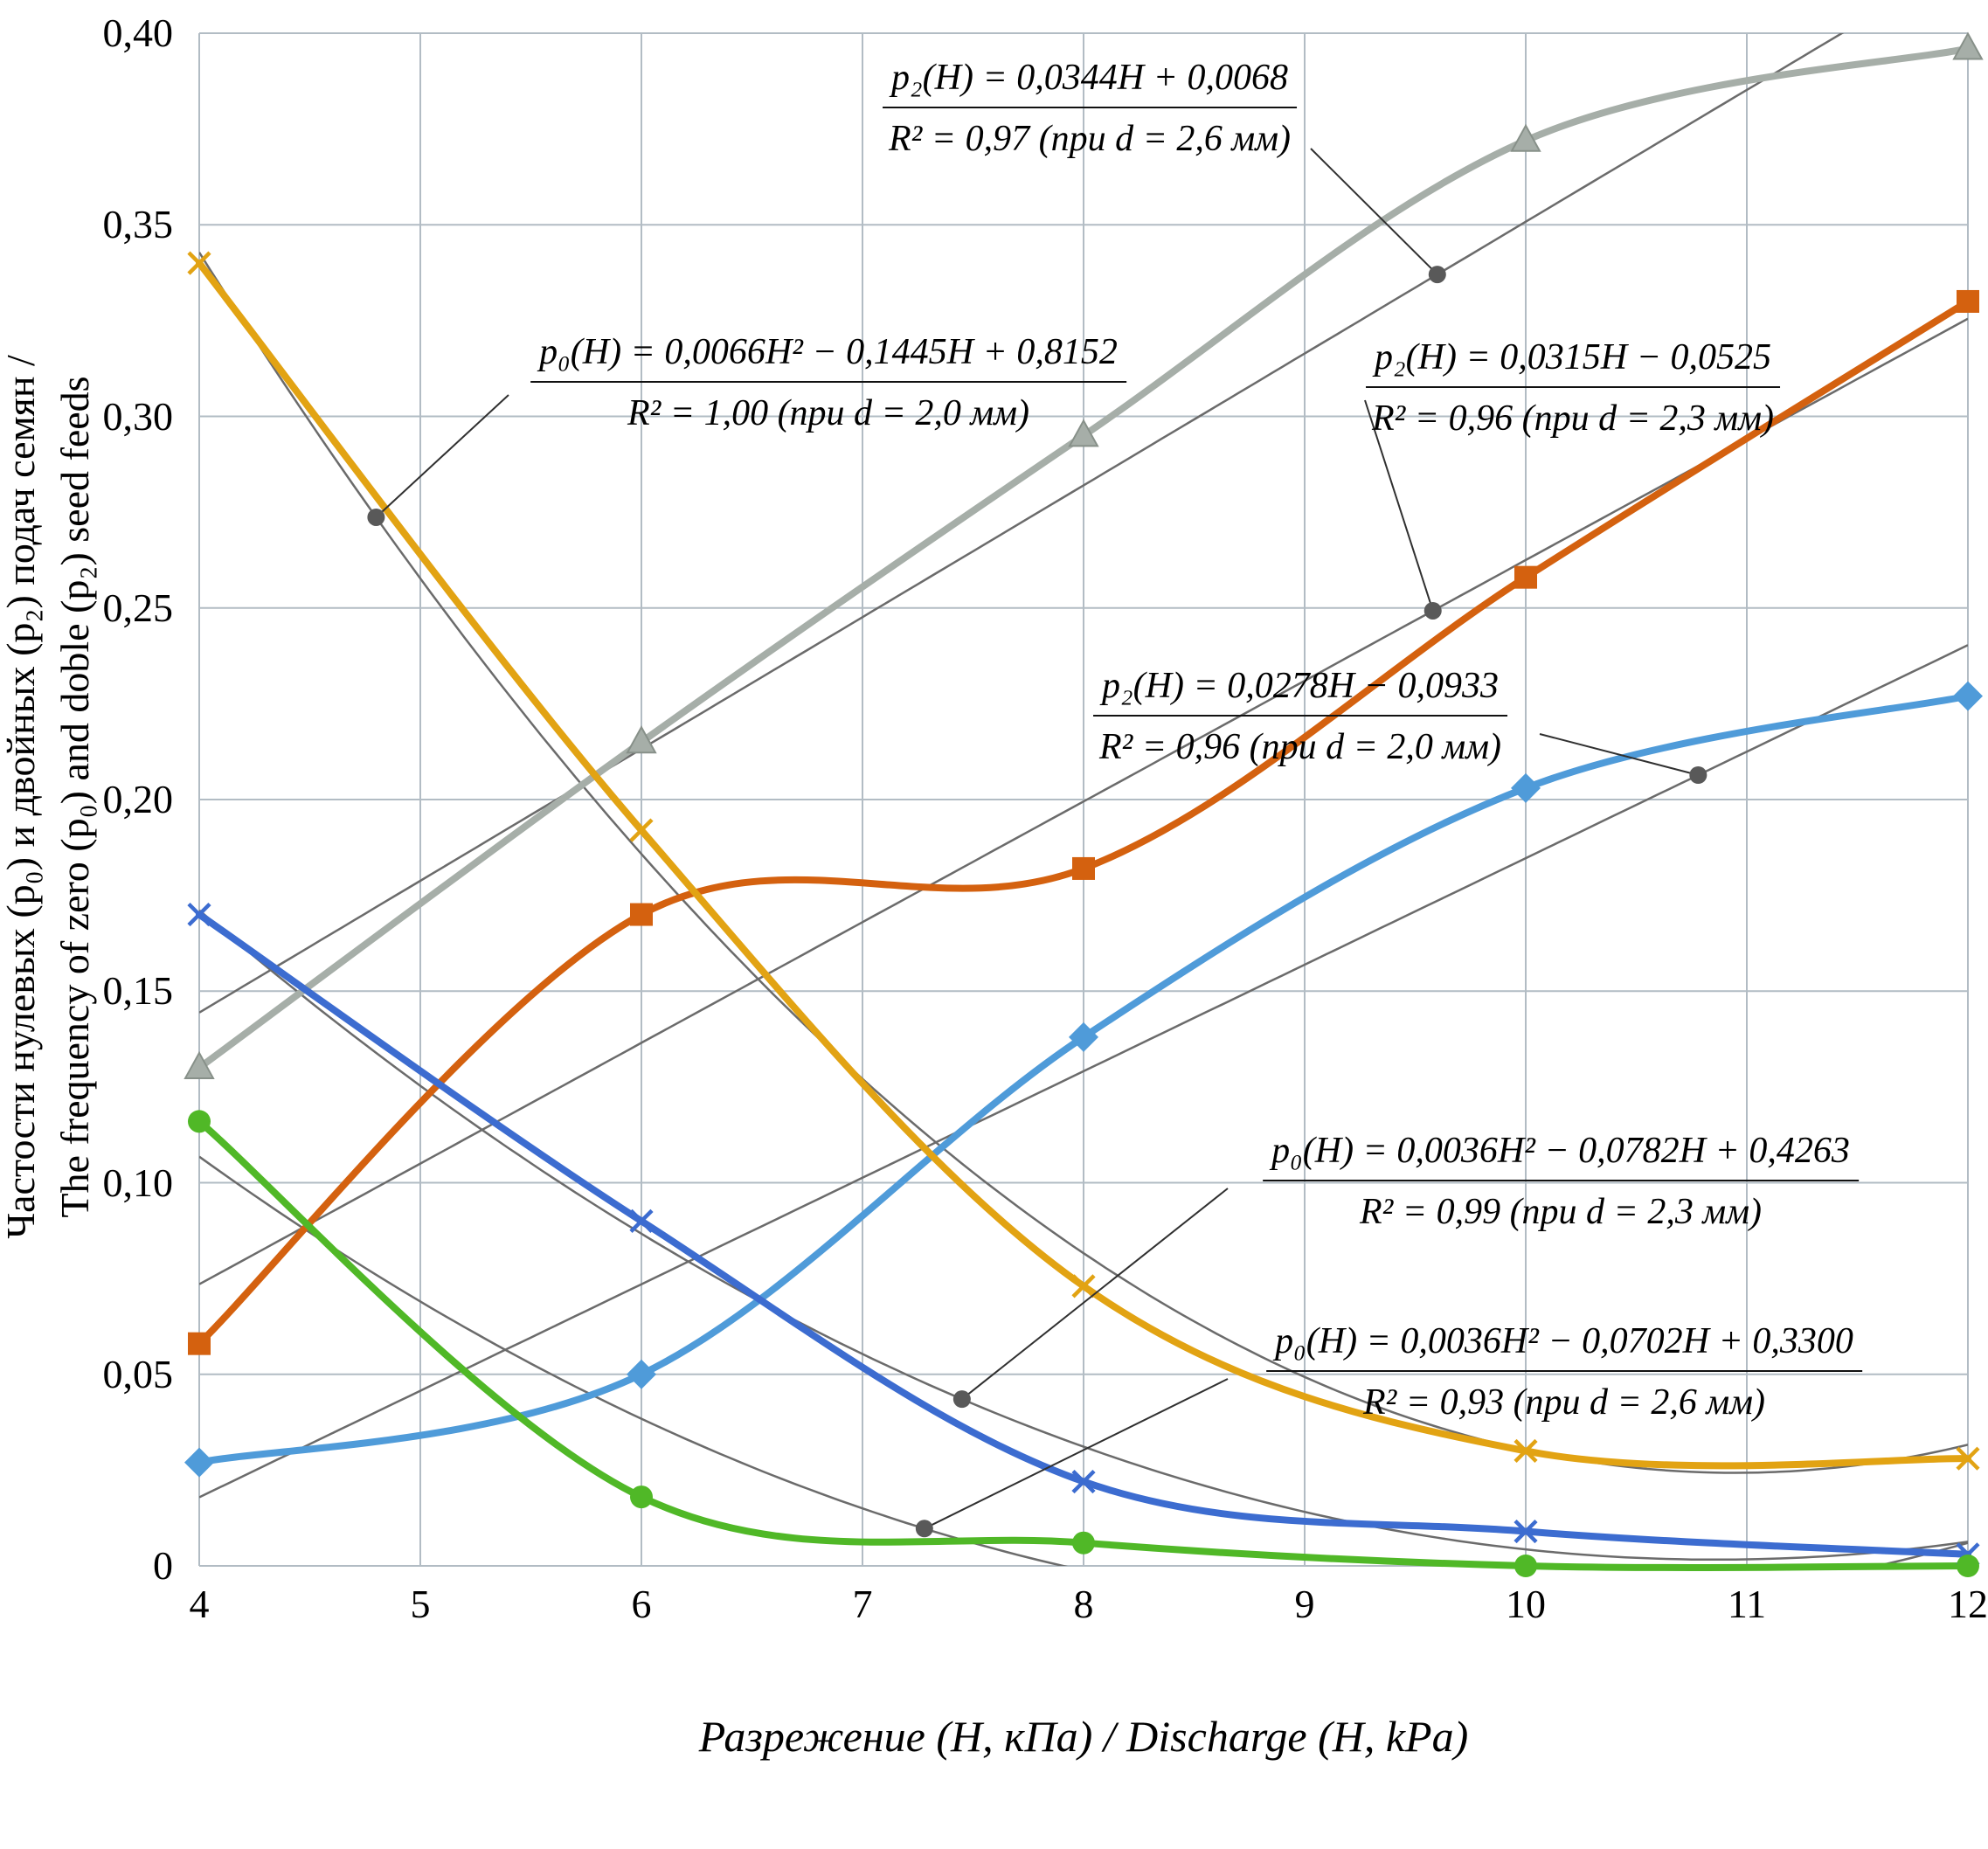  I want to click on x-tick-label: 4, so click(199, 1604).